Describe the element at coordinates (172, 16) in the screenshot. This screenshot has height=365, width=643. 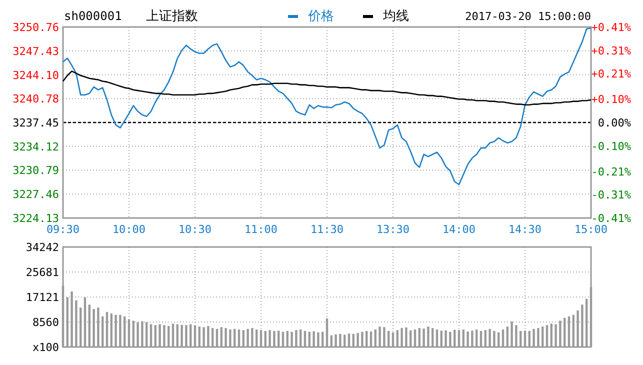
I see `chart-title: 上证指数` at that location.